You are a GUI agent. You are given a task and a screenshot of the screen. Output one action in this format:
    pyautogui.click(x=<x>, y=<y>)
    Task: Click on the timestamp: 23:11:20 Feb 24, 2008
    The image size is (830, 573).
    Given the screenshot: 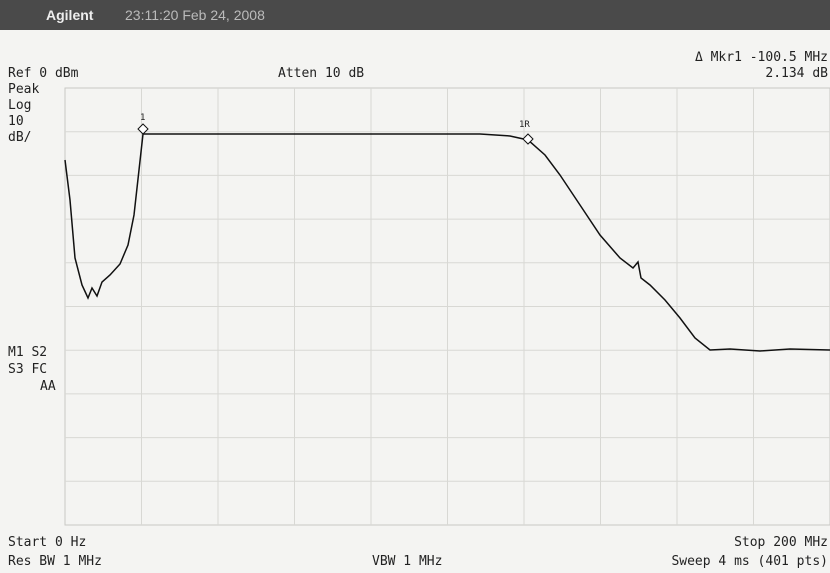 What is the action you would take?
    pyautogui.click(x=195, y=15)
    